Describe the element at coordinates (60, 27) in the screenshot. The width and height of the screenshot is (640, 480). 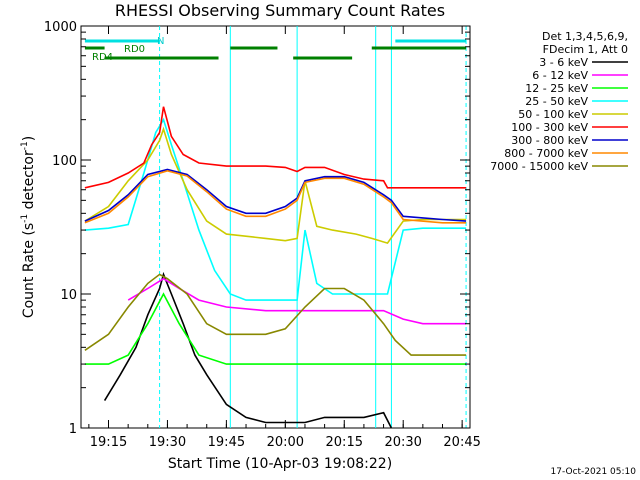
I see `y-tick-label: 1000` at that location.